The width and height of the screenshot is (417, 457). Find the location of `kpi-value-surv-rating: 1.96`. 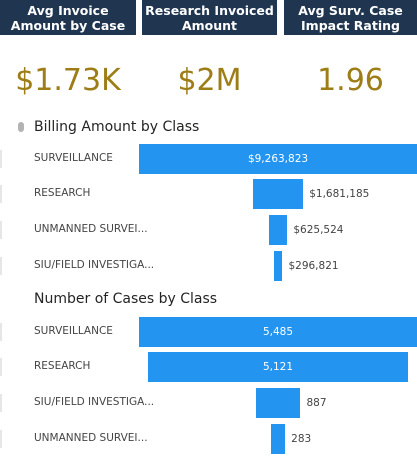

kpi-value-surv-rating: 1.96 is located at coordinates (350, 80).